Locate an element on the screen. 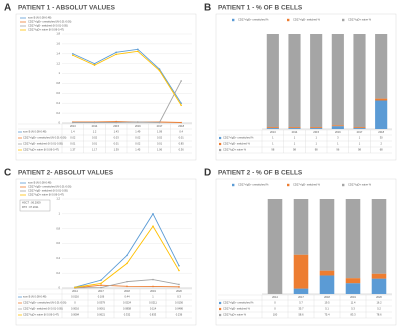 This screenshot has height=329, width=400. panel-title: PATIENT 1 - % OF B CELLS is located at coordinates (260, 8).